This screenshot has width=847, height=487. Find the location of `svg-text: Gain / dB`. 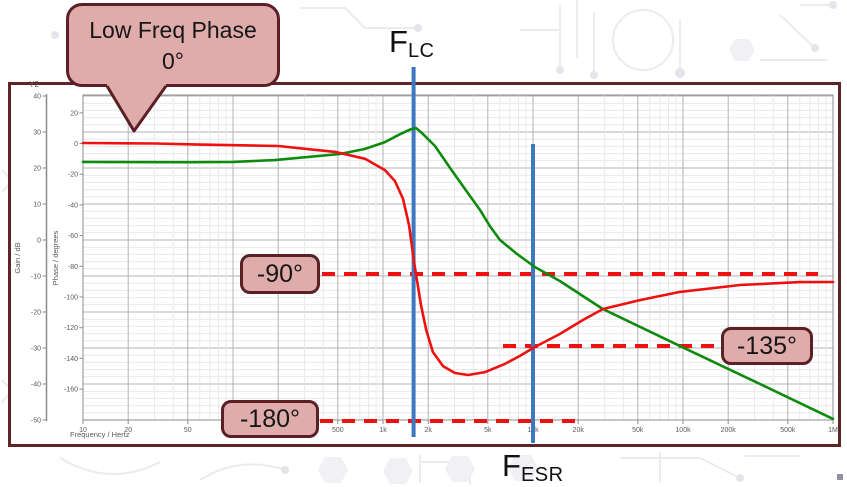

svg-text: Gain / dB is located at coordinates (17, 257).